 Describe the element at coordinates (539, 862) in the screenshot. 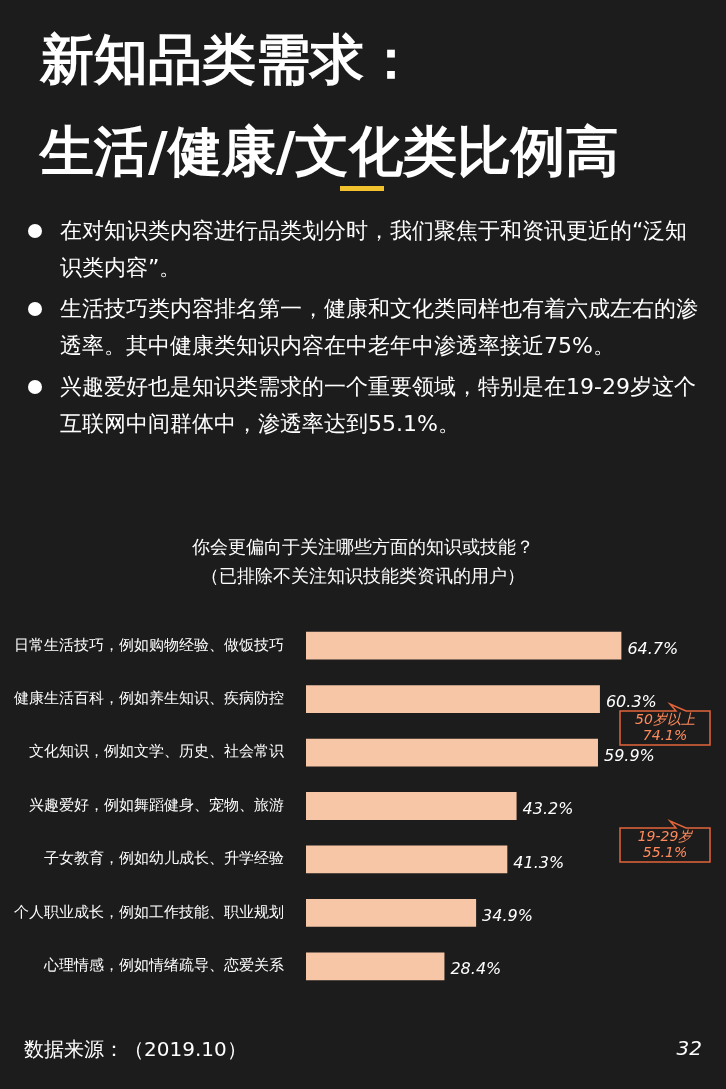

I see `data-label: 41.3%` at that location.